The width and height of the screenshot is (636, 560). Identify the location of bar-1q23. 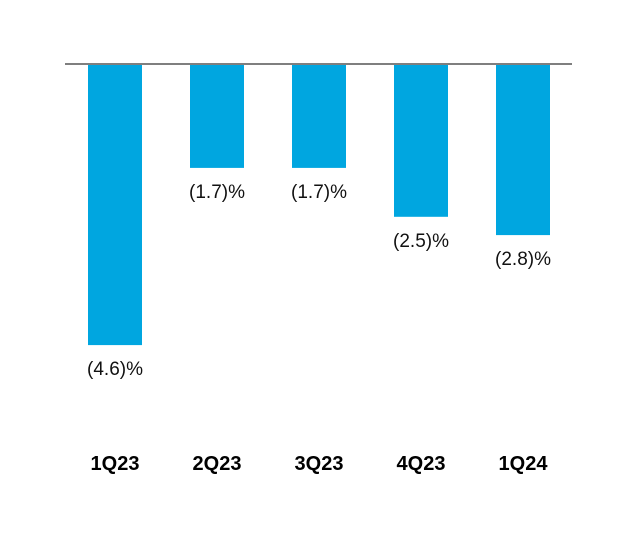
(115, 205).